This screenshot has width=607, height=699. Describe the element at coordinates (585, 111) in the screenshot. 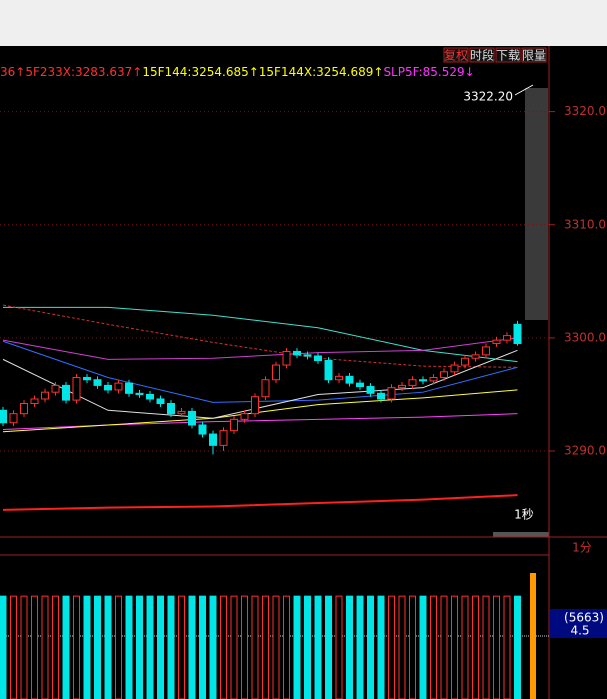

I see `y-tick-label: 3320.0` at that location.